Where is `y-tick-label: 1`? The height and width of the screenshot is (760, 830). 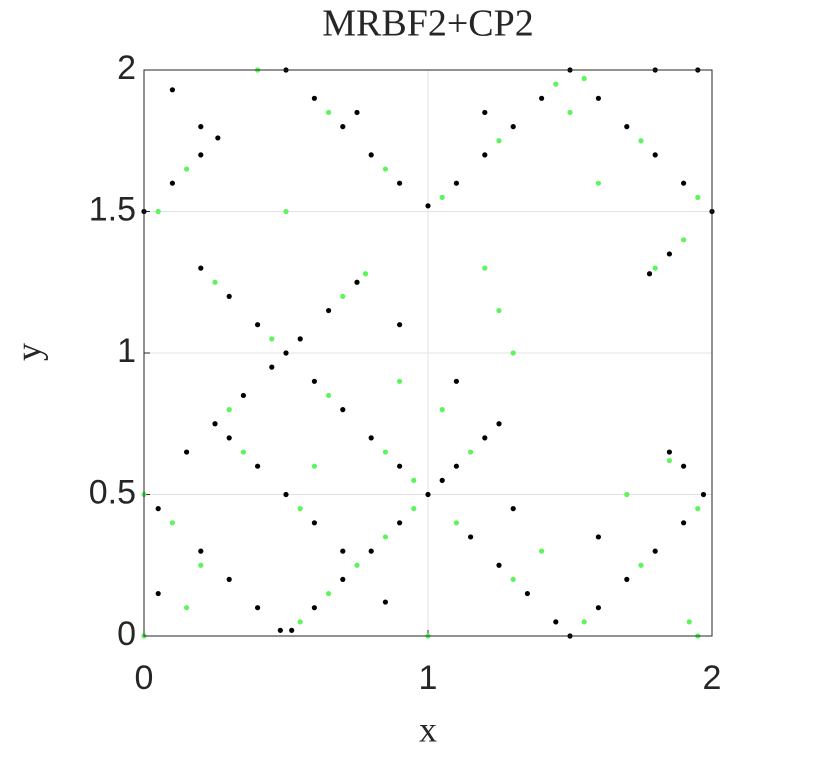
y-tick-label: 1 is located at coordinates (126, 351).